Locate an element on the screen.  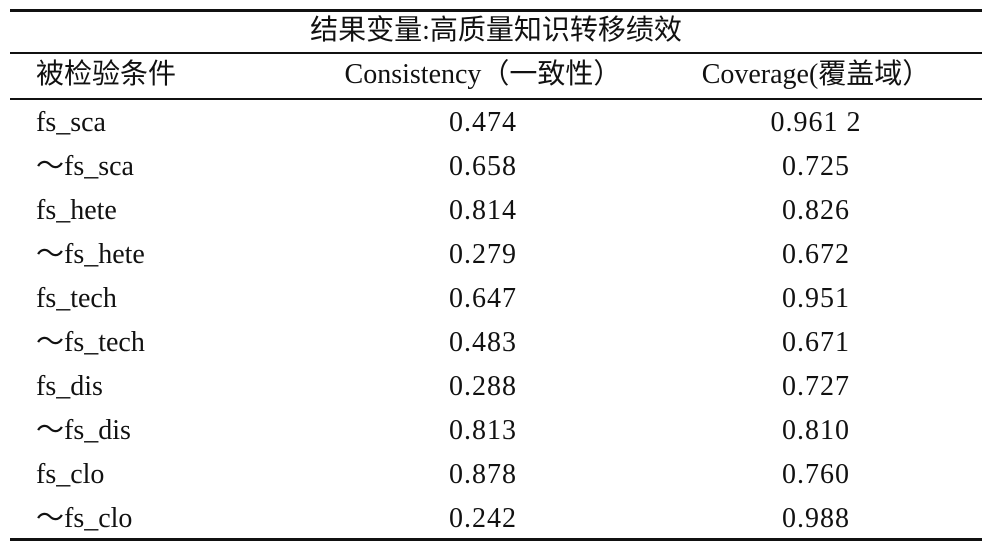
value-cell: 0.878 is located at coordinates (483, 474).